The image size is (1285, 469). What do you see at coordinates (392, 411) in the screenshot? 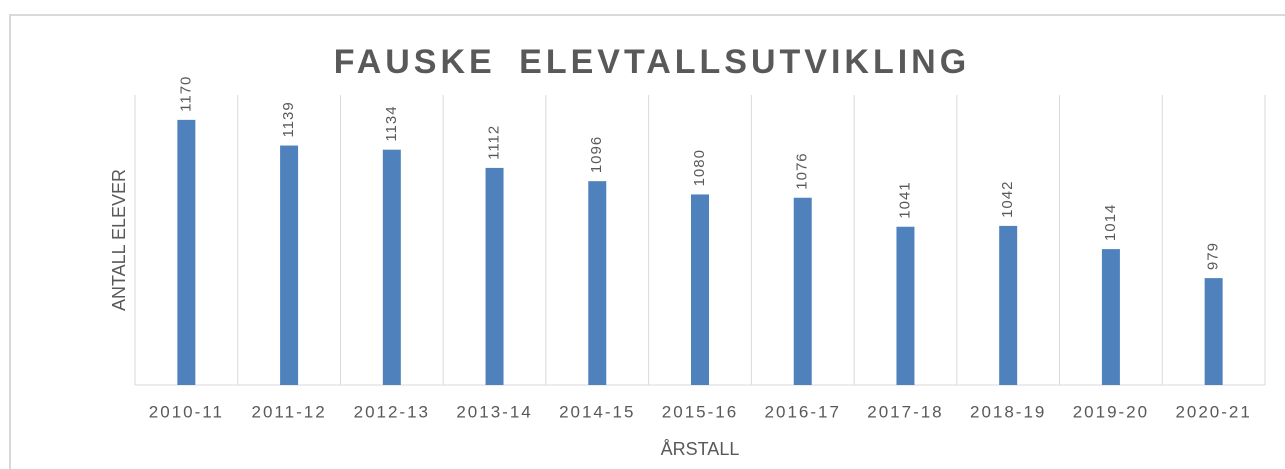
I see `x-tick-label: 2012-13` at bounding box center [392, 411].